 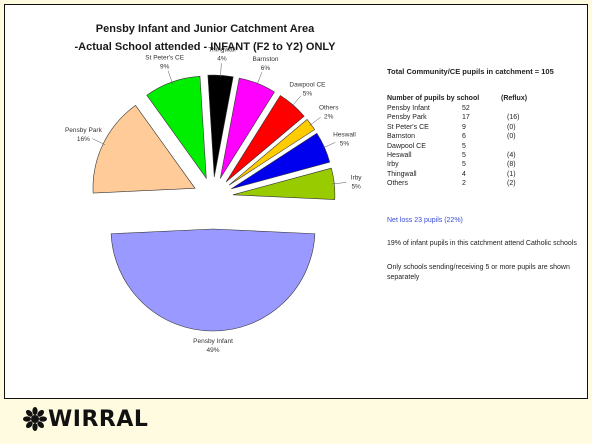 What do you see at coordinates (425, 220) in the screenshot?
I see `net-loss-note: Net loss 23 pupils (22%)` at bounding box center [425, 220].